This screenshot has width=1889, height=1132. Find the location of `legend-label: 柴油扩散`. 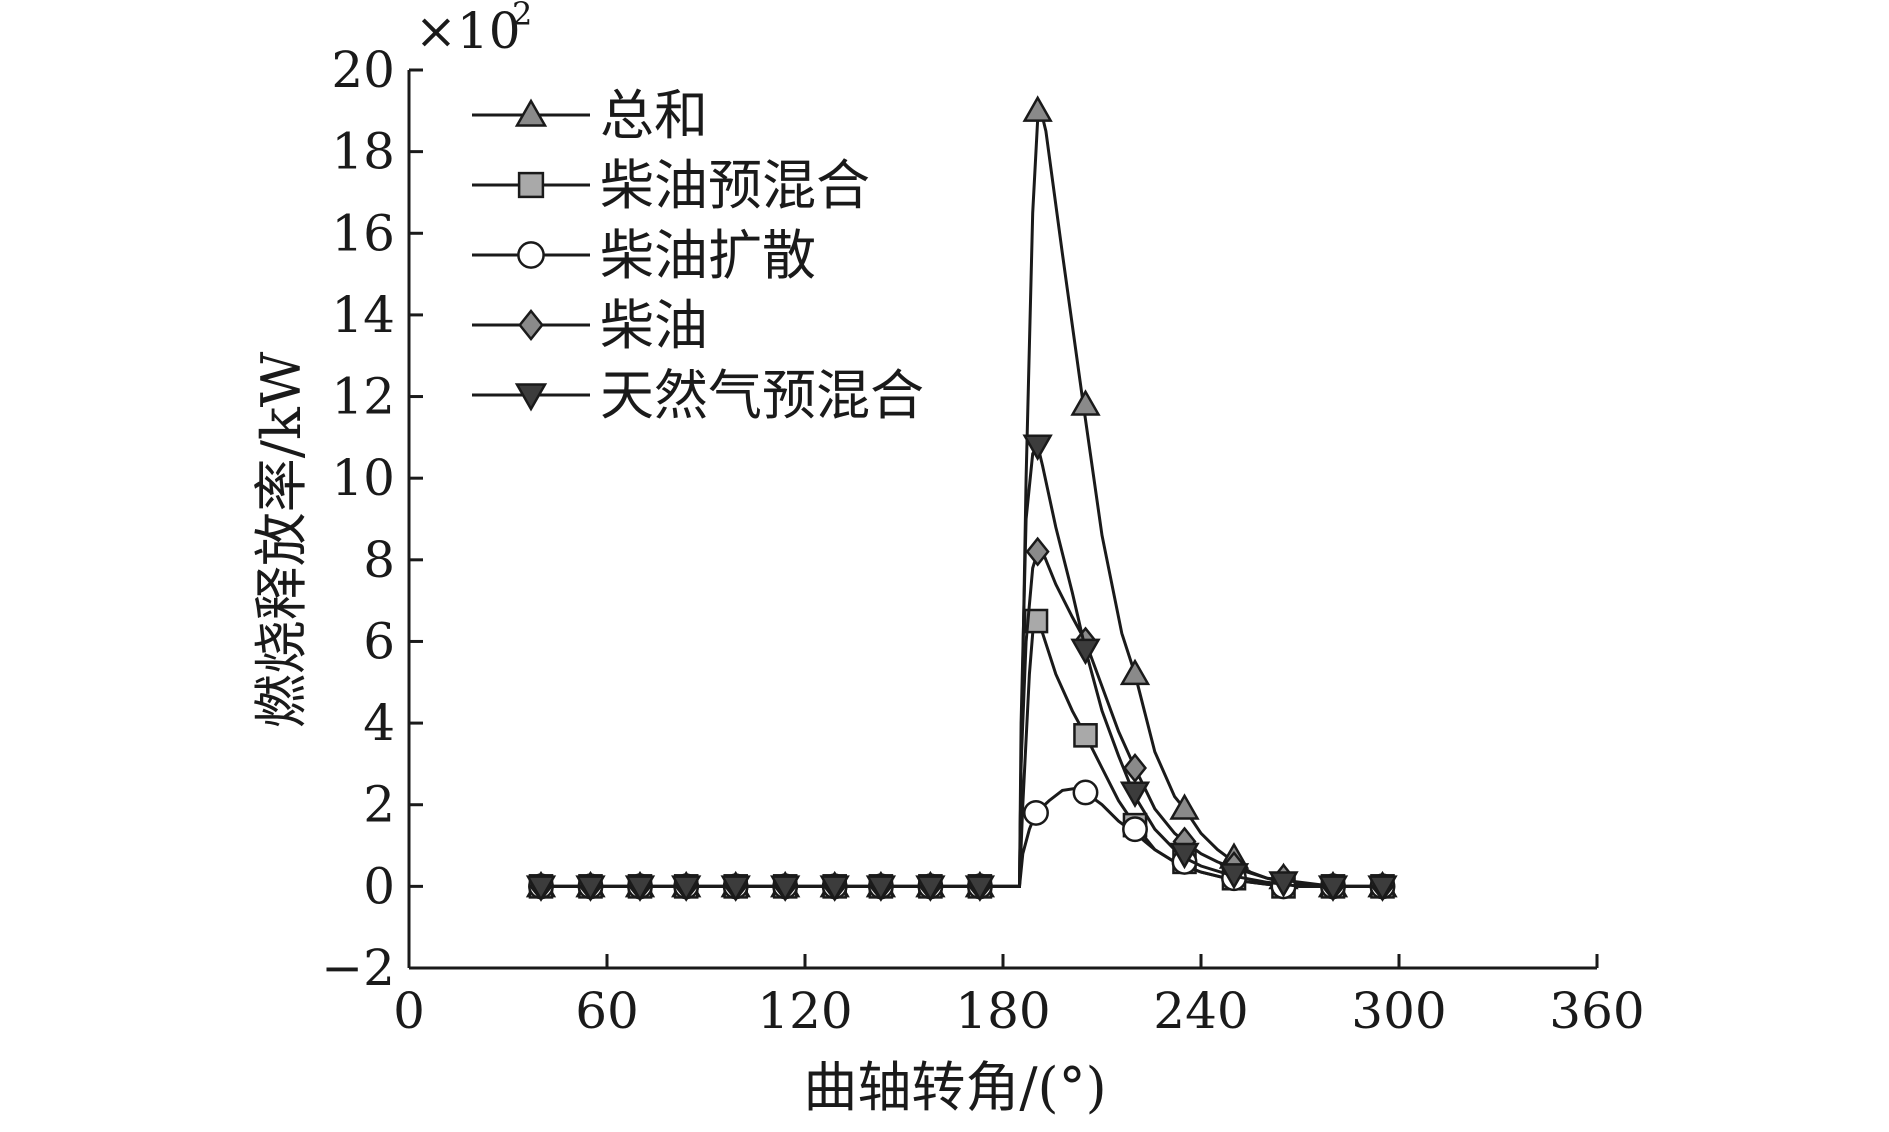

legend-label: 柴油扩散 is located at coordinates (708, 255).